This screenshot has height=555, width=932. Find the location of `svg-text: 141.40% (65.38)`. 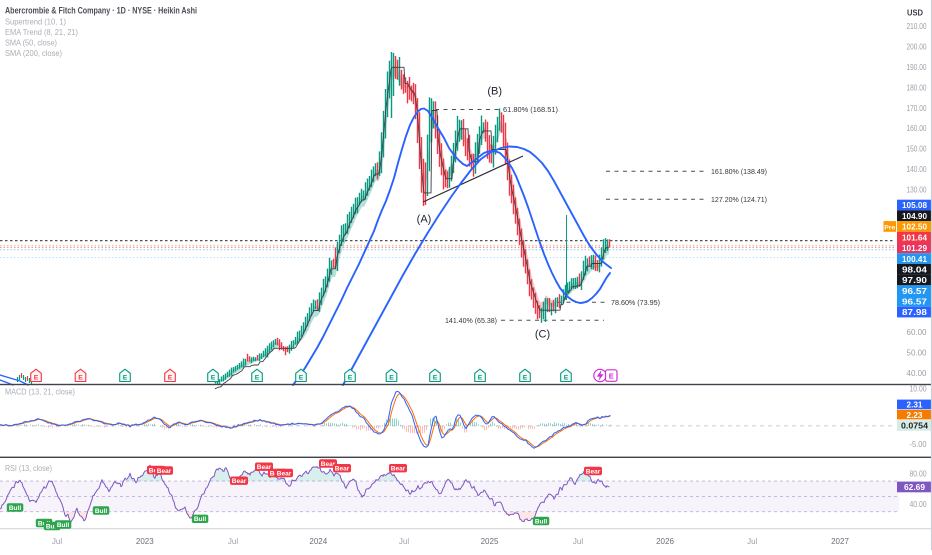

svg-text: 141.40% (65.38) is located at coordinates (471, 320).